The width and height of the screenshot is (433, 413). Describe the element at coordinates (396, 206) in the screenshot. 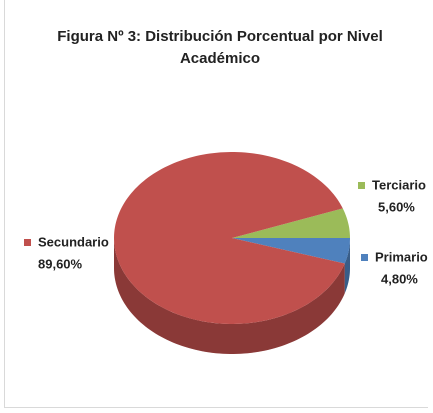

I see `value-label: 5,60%` at that location.